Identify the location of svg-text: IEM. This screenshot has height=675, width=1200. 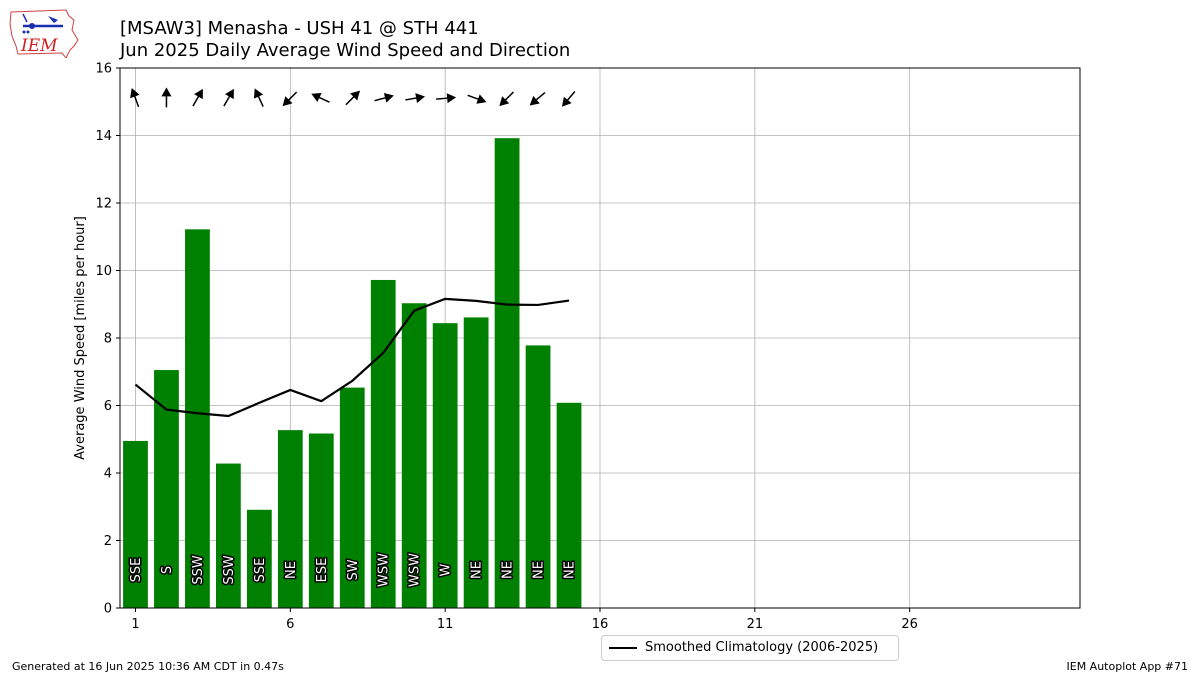
(39, 46).